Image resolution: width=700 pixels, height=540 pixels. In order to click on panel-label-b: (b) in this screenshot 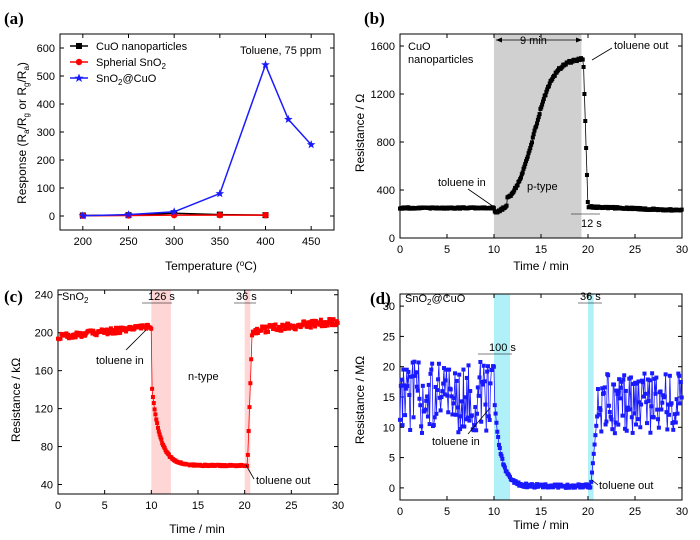, I will do `click(374, 18)`.